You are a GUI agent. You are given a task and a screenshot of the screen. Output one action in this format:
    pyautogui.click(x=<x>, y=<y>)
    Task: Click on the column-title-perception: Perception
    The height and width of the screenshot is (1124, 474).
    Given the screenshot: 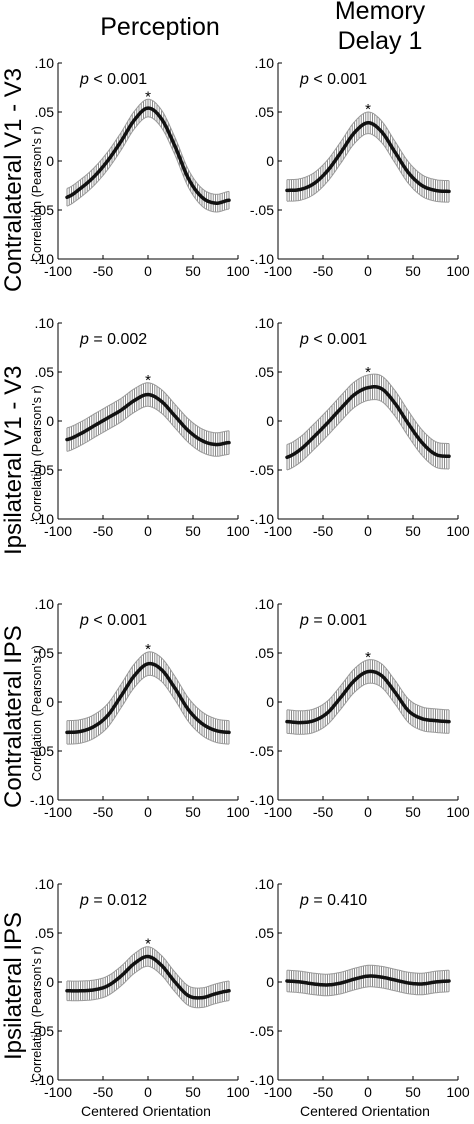 What is the action you would take?
    pyautogui.click(x=160, y=27)
    